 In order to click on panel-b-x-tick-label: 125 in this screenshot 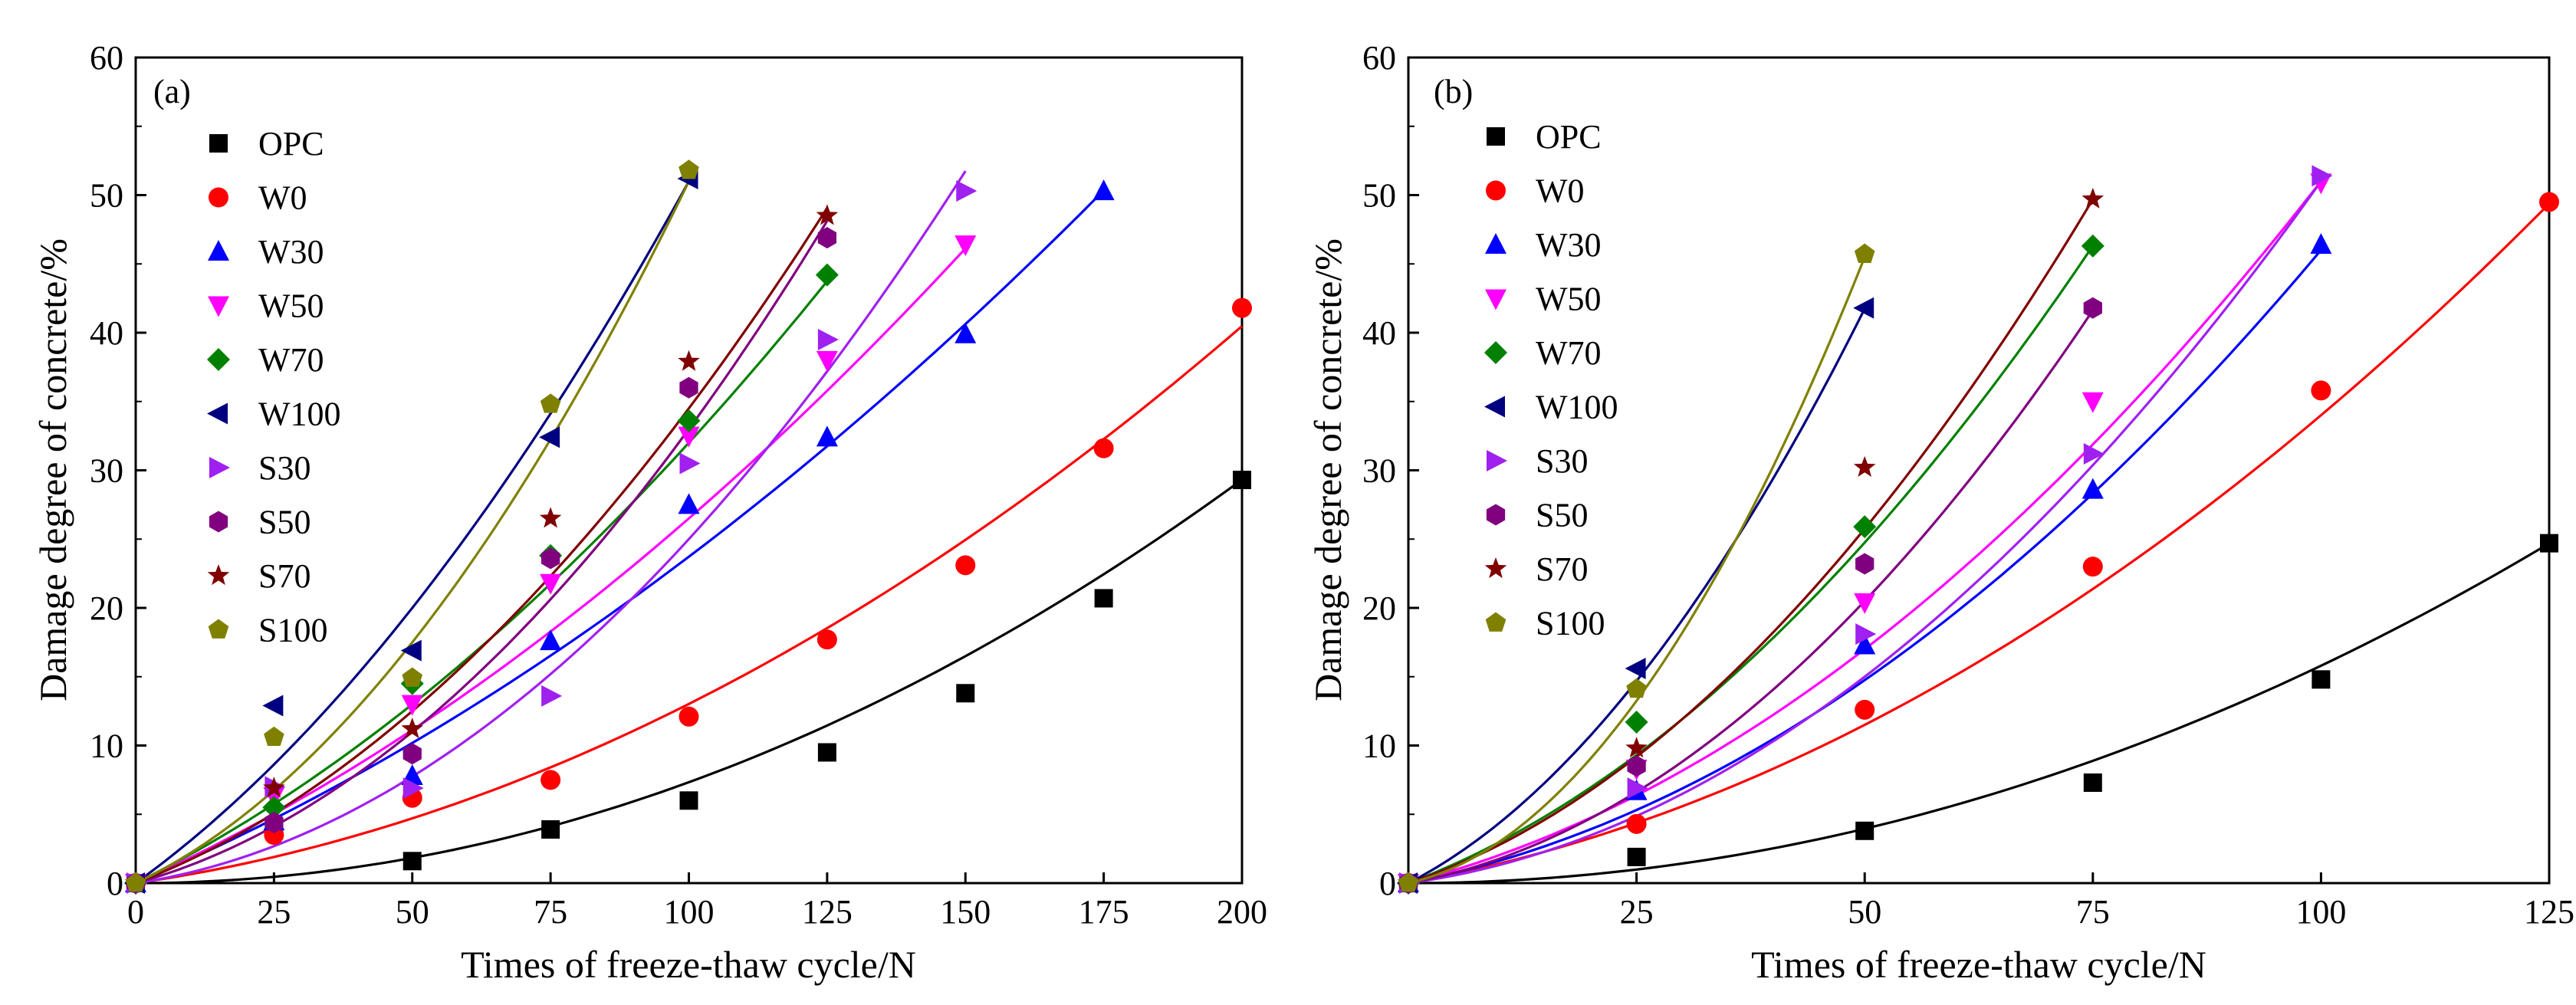, I will do `click(2549, 912)`.